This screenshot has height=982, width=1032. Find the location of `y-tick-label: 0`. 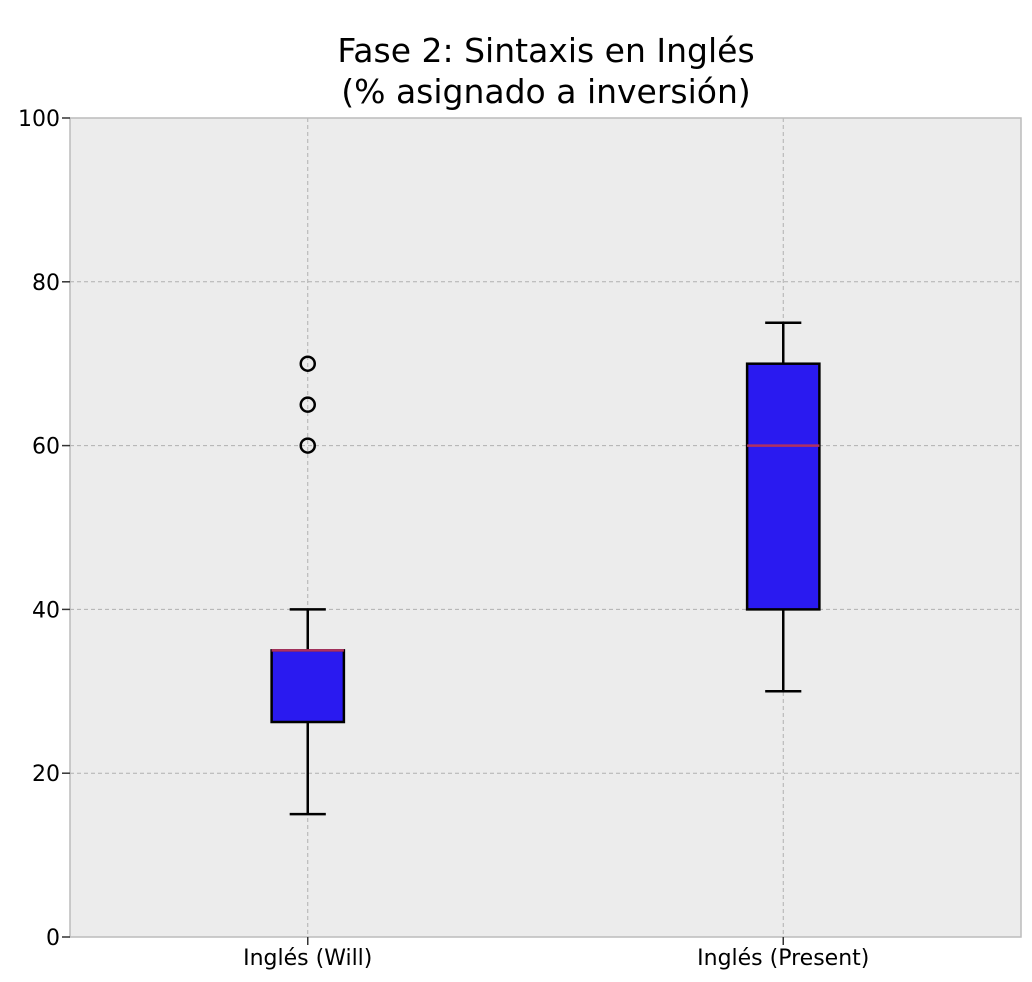

y-tick-label: 0 is located at coordinates (53, 938).